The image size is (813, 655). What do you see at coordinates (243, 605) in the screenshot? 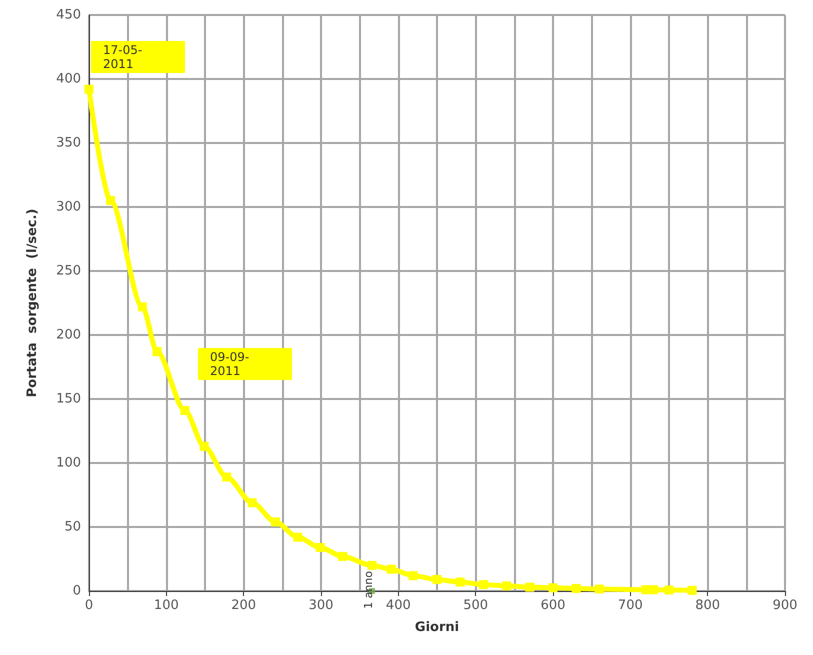
I see `x-tick-label: 200` at bounding box center [243, 605].